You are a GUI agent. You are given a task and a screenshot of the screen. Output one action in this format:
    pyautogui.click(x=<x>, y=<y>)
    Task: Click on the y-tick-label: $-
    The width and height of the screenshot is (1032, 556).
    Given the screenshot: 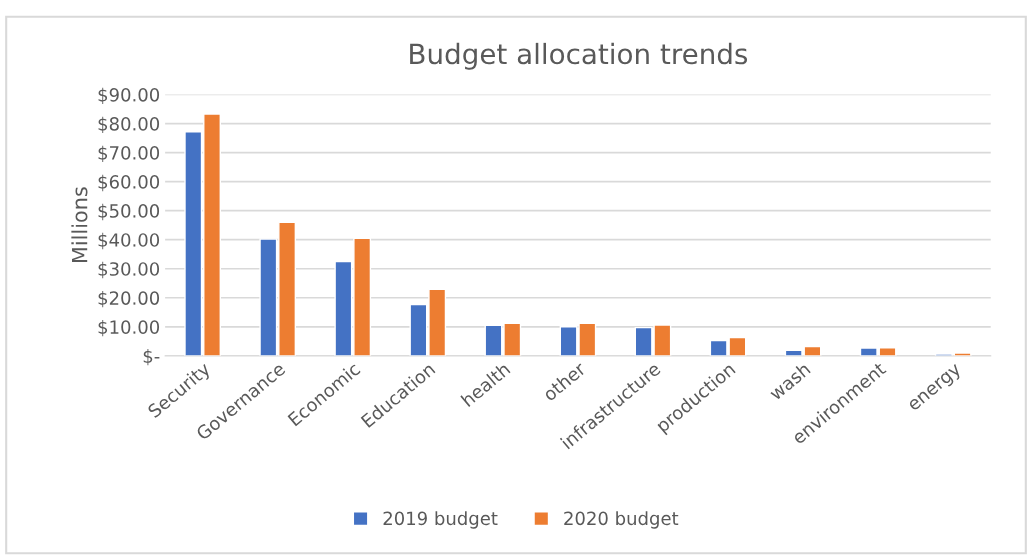 What is the action you would take?
    pyautogui.click(x=151, y=357)
    